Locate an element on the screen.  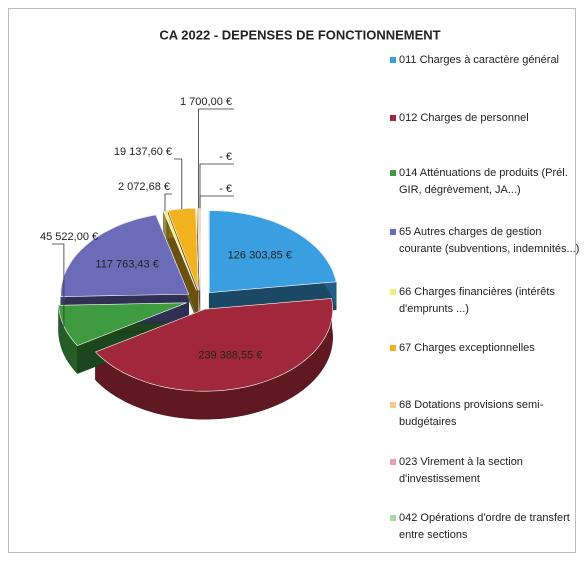
data-label: 1 700,00 € is located at coordinates (206, 102).